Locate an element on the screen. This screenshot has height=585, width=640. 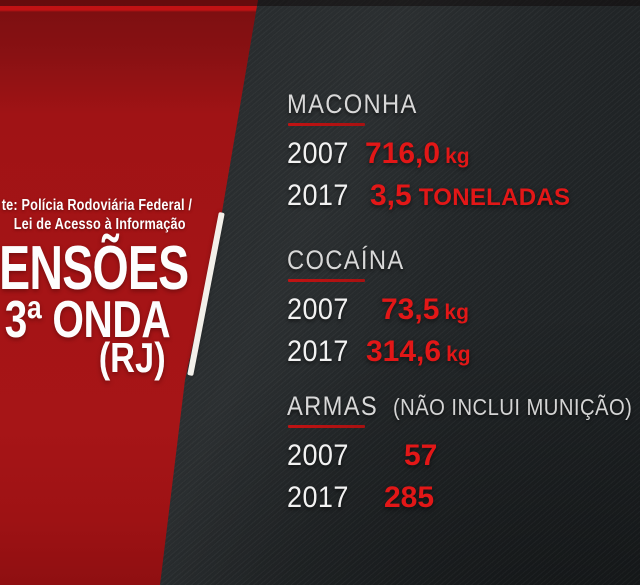
headline-line-2: 3ª ONDA is located at coordinates (85, 320).